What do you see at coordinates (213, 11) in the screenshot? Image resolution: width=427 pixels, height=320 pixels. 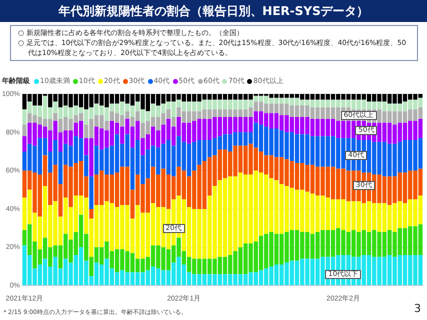 I see `chart-title: 年代別新規陽性者の割合（報告日別、HER-SYSデータ）` at bounding box center [213, 11].